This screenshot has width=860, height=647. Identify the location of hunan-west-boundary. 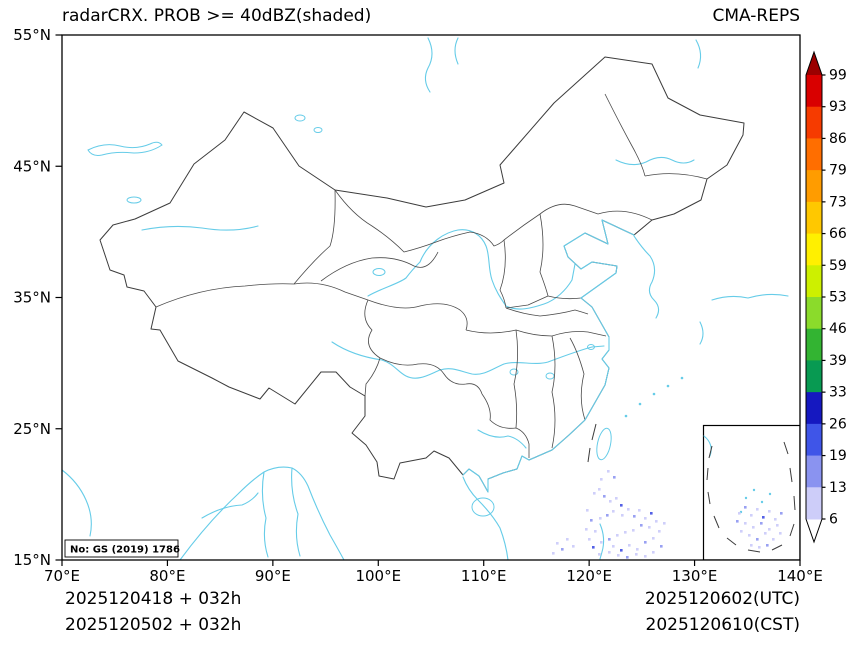
(515, 379).